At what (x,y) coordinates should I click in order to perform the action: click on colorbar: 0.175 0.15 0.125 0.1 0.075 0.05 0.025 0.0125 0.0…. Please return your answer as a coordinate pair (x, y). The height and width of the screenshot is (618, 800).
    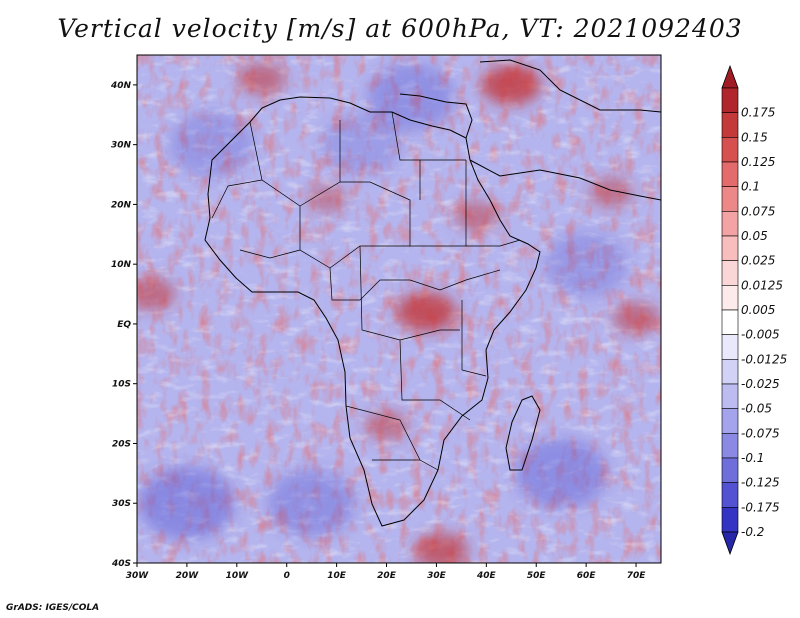
    Looking at the image, I should click on (754, 310).